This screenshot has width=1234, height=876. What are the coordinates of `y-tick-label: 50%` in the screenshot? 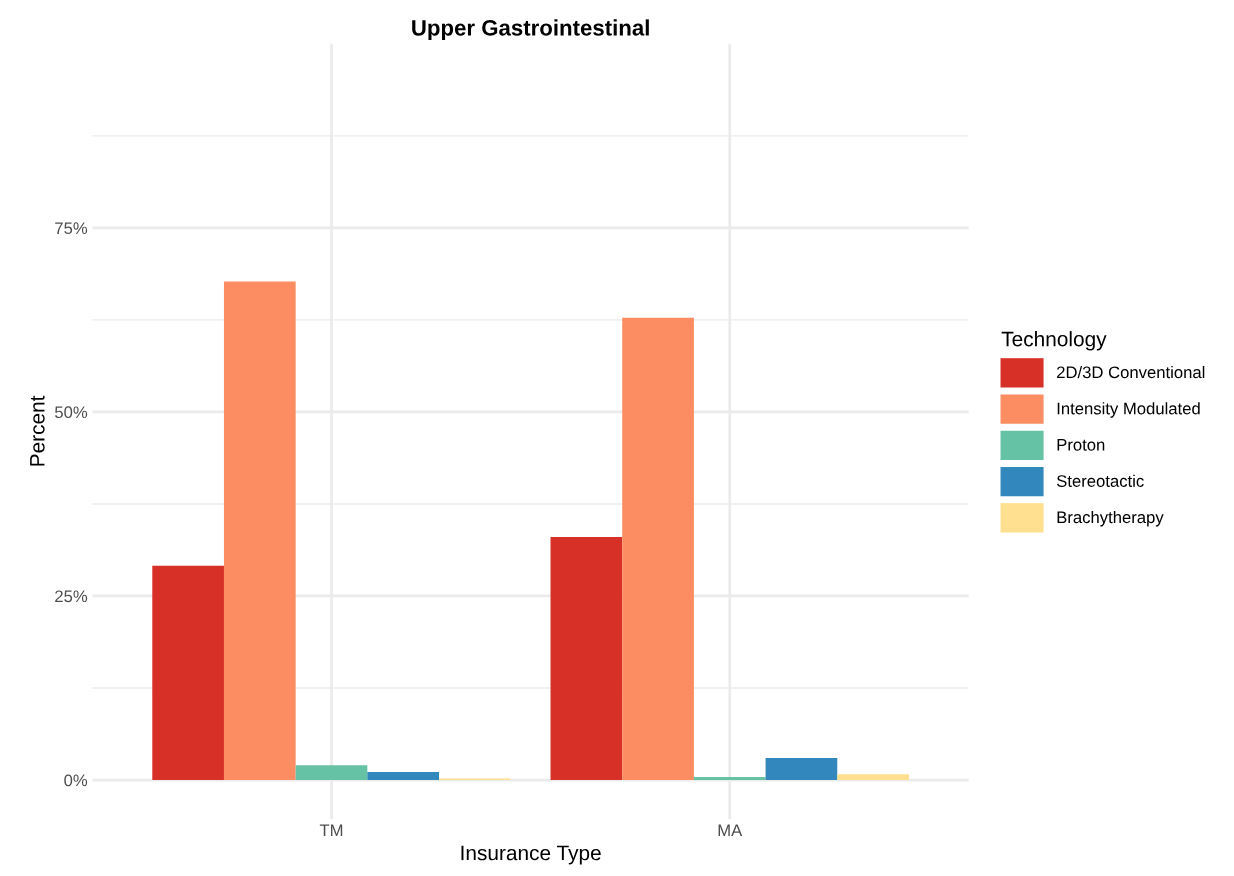 It's located at (71, 412).